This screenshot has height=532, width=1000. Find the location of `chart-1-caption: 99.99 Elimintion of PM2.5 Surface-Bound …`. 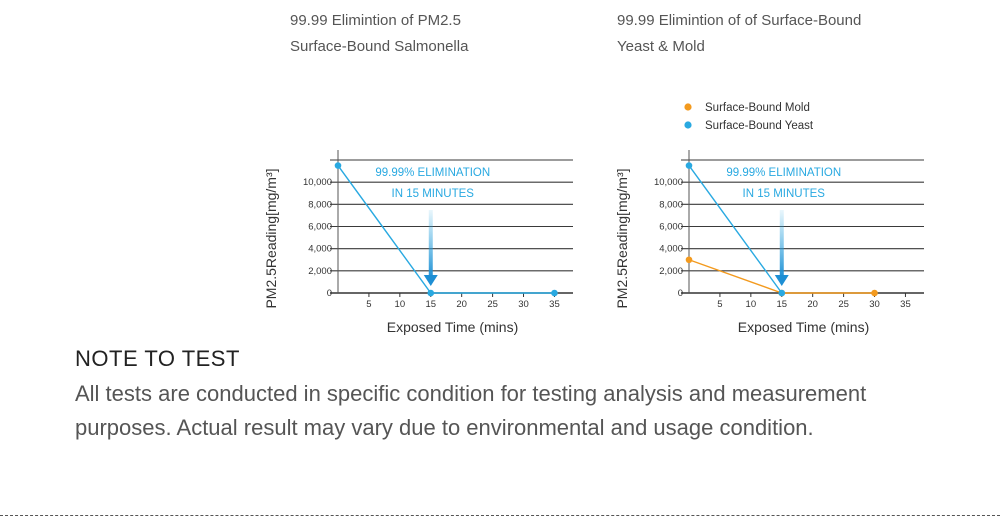

chart-1-caption: 99.99 Elimintion of PM2.5 Surface-Bound … is located at coordinates (379, 34).